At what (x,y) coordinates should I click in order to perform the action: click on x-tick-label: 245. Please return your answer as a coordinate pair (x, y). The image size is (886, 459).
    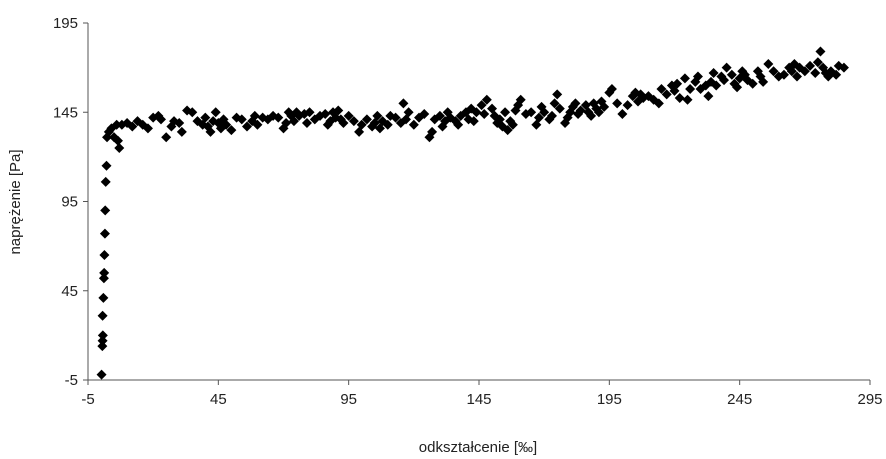
    Looking at the image, I should click on (739, 399).